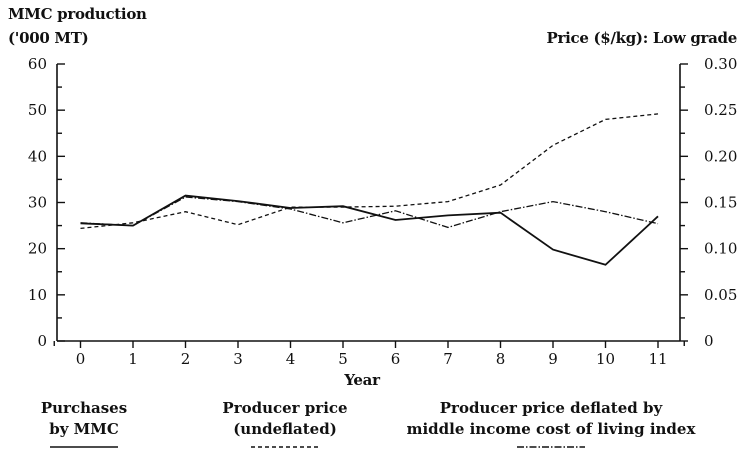 The image size is (747, 455). I want to click on y-left-title-line-2: ('000 MT), so click(48, 38).